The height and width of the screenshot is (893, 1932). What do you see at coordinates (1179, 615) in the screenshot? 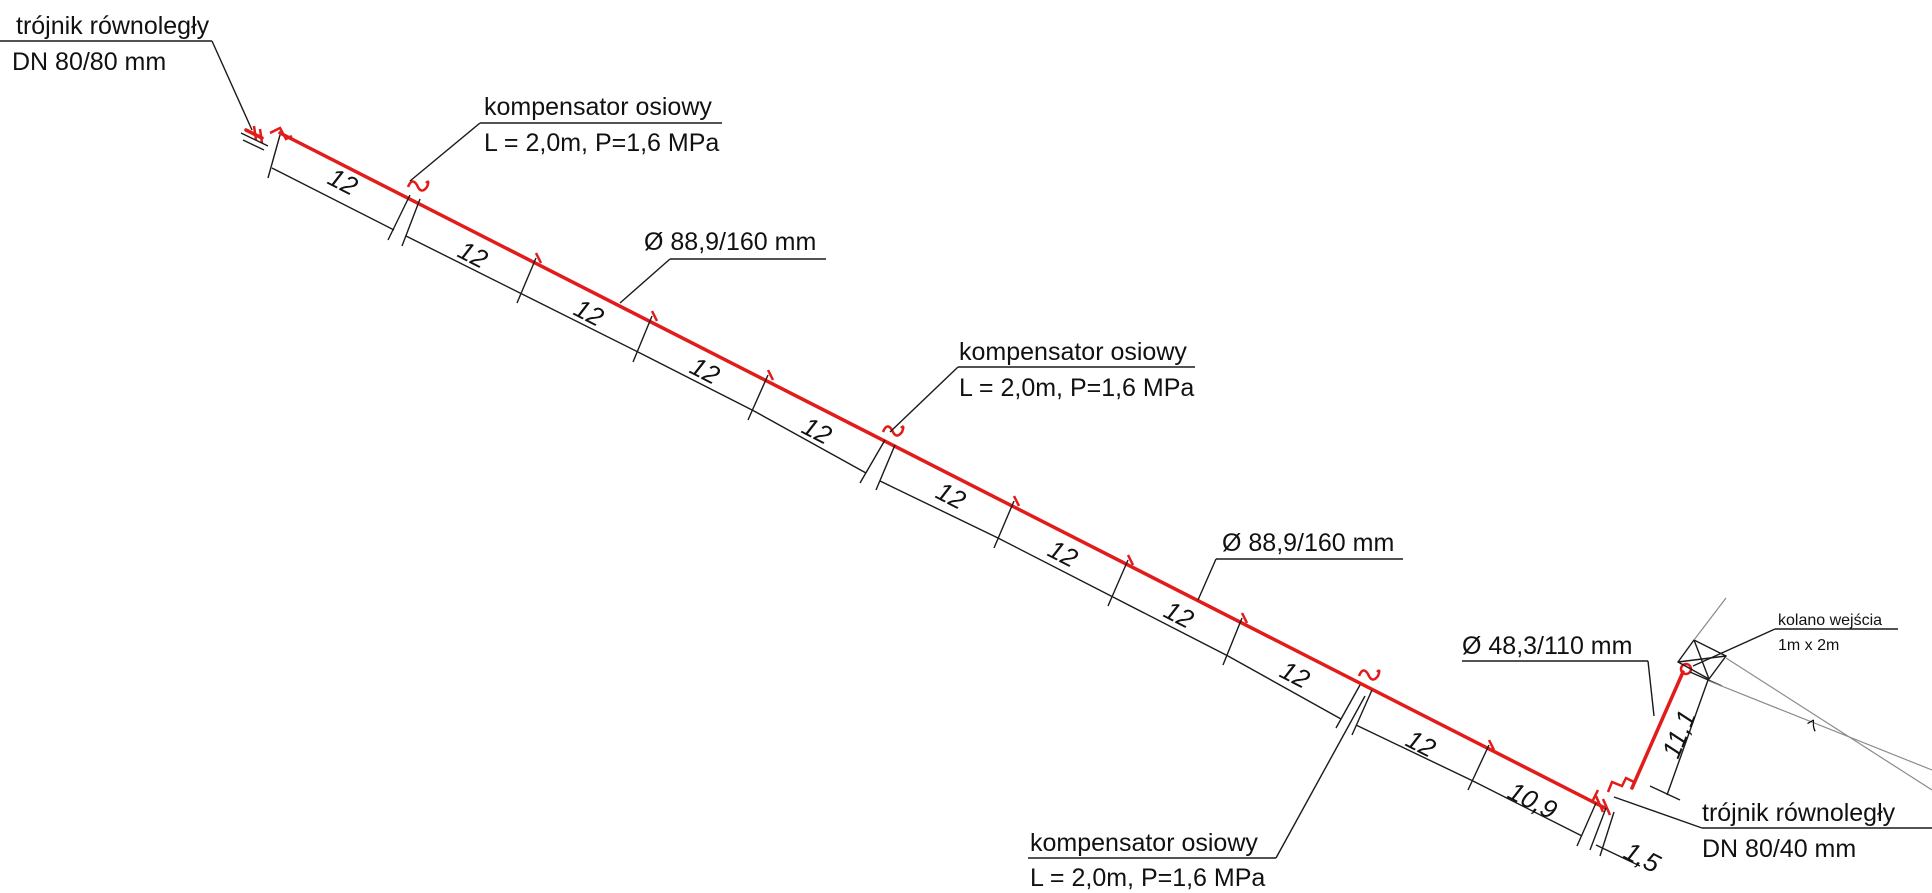
I see `dim-text-8: 12` at bounding box center [1179, 615].